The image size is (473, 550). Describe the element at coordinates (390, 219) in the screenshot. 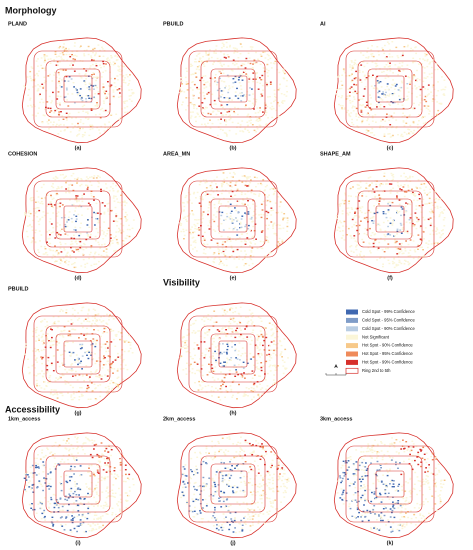

I see `ring-road` at that location.